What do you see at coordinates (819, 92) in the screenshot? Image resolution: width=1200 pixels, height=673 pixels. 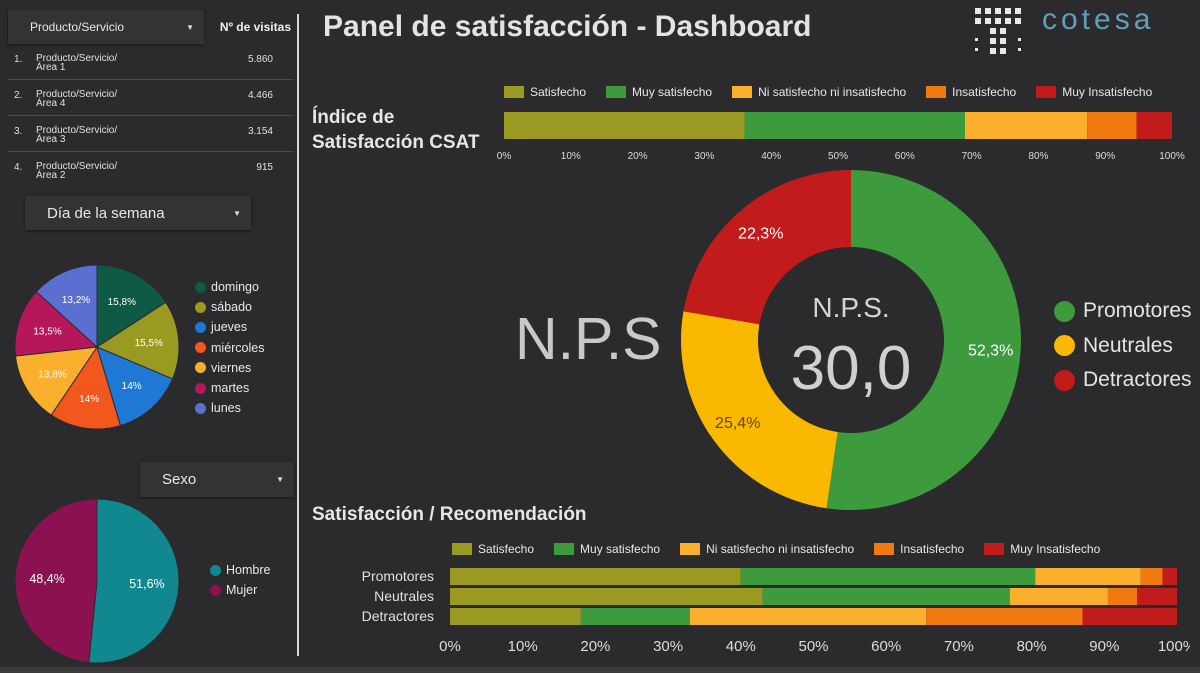 I see `csat-legend-item-ni-satisfecho-ni-insatisfecho: Ni satisfecho ni insatisfecho` at bounding box center [819, 92].